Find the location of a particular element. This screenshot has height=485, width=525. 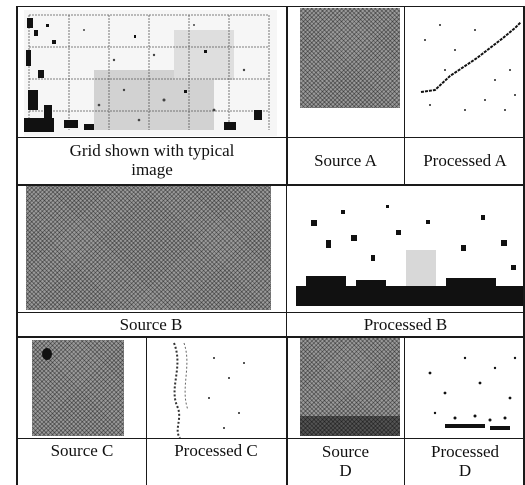

processed-d-image is located at coordinates (469, 387).